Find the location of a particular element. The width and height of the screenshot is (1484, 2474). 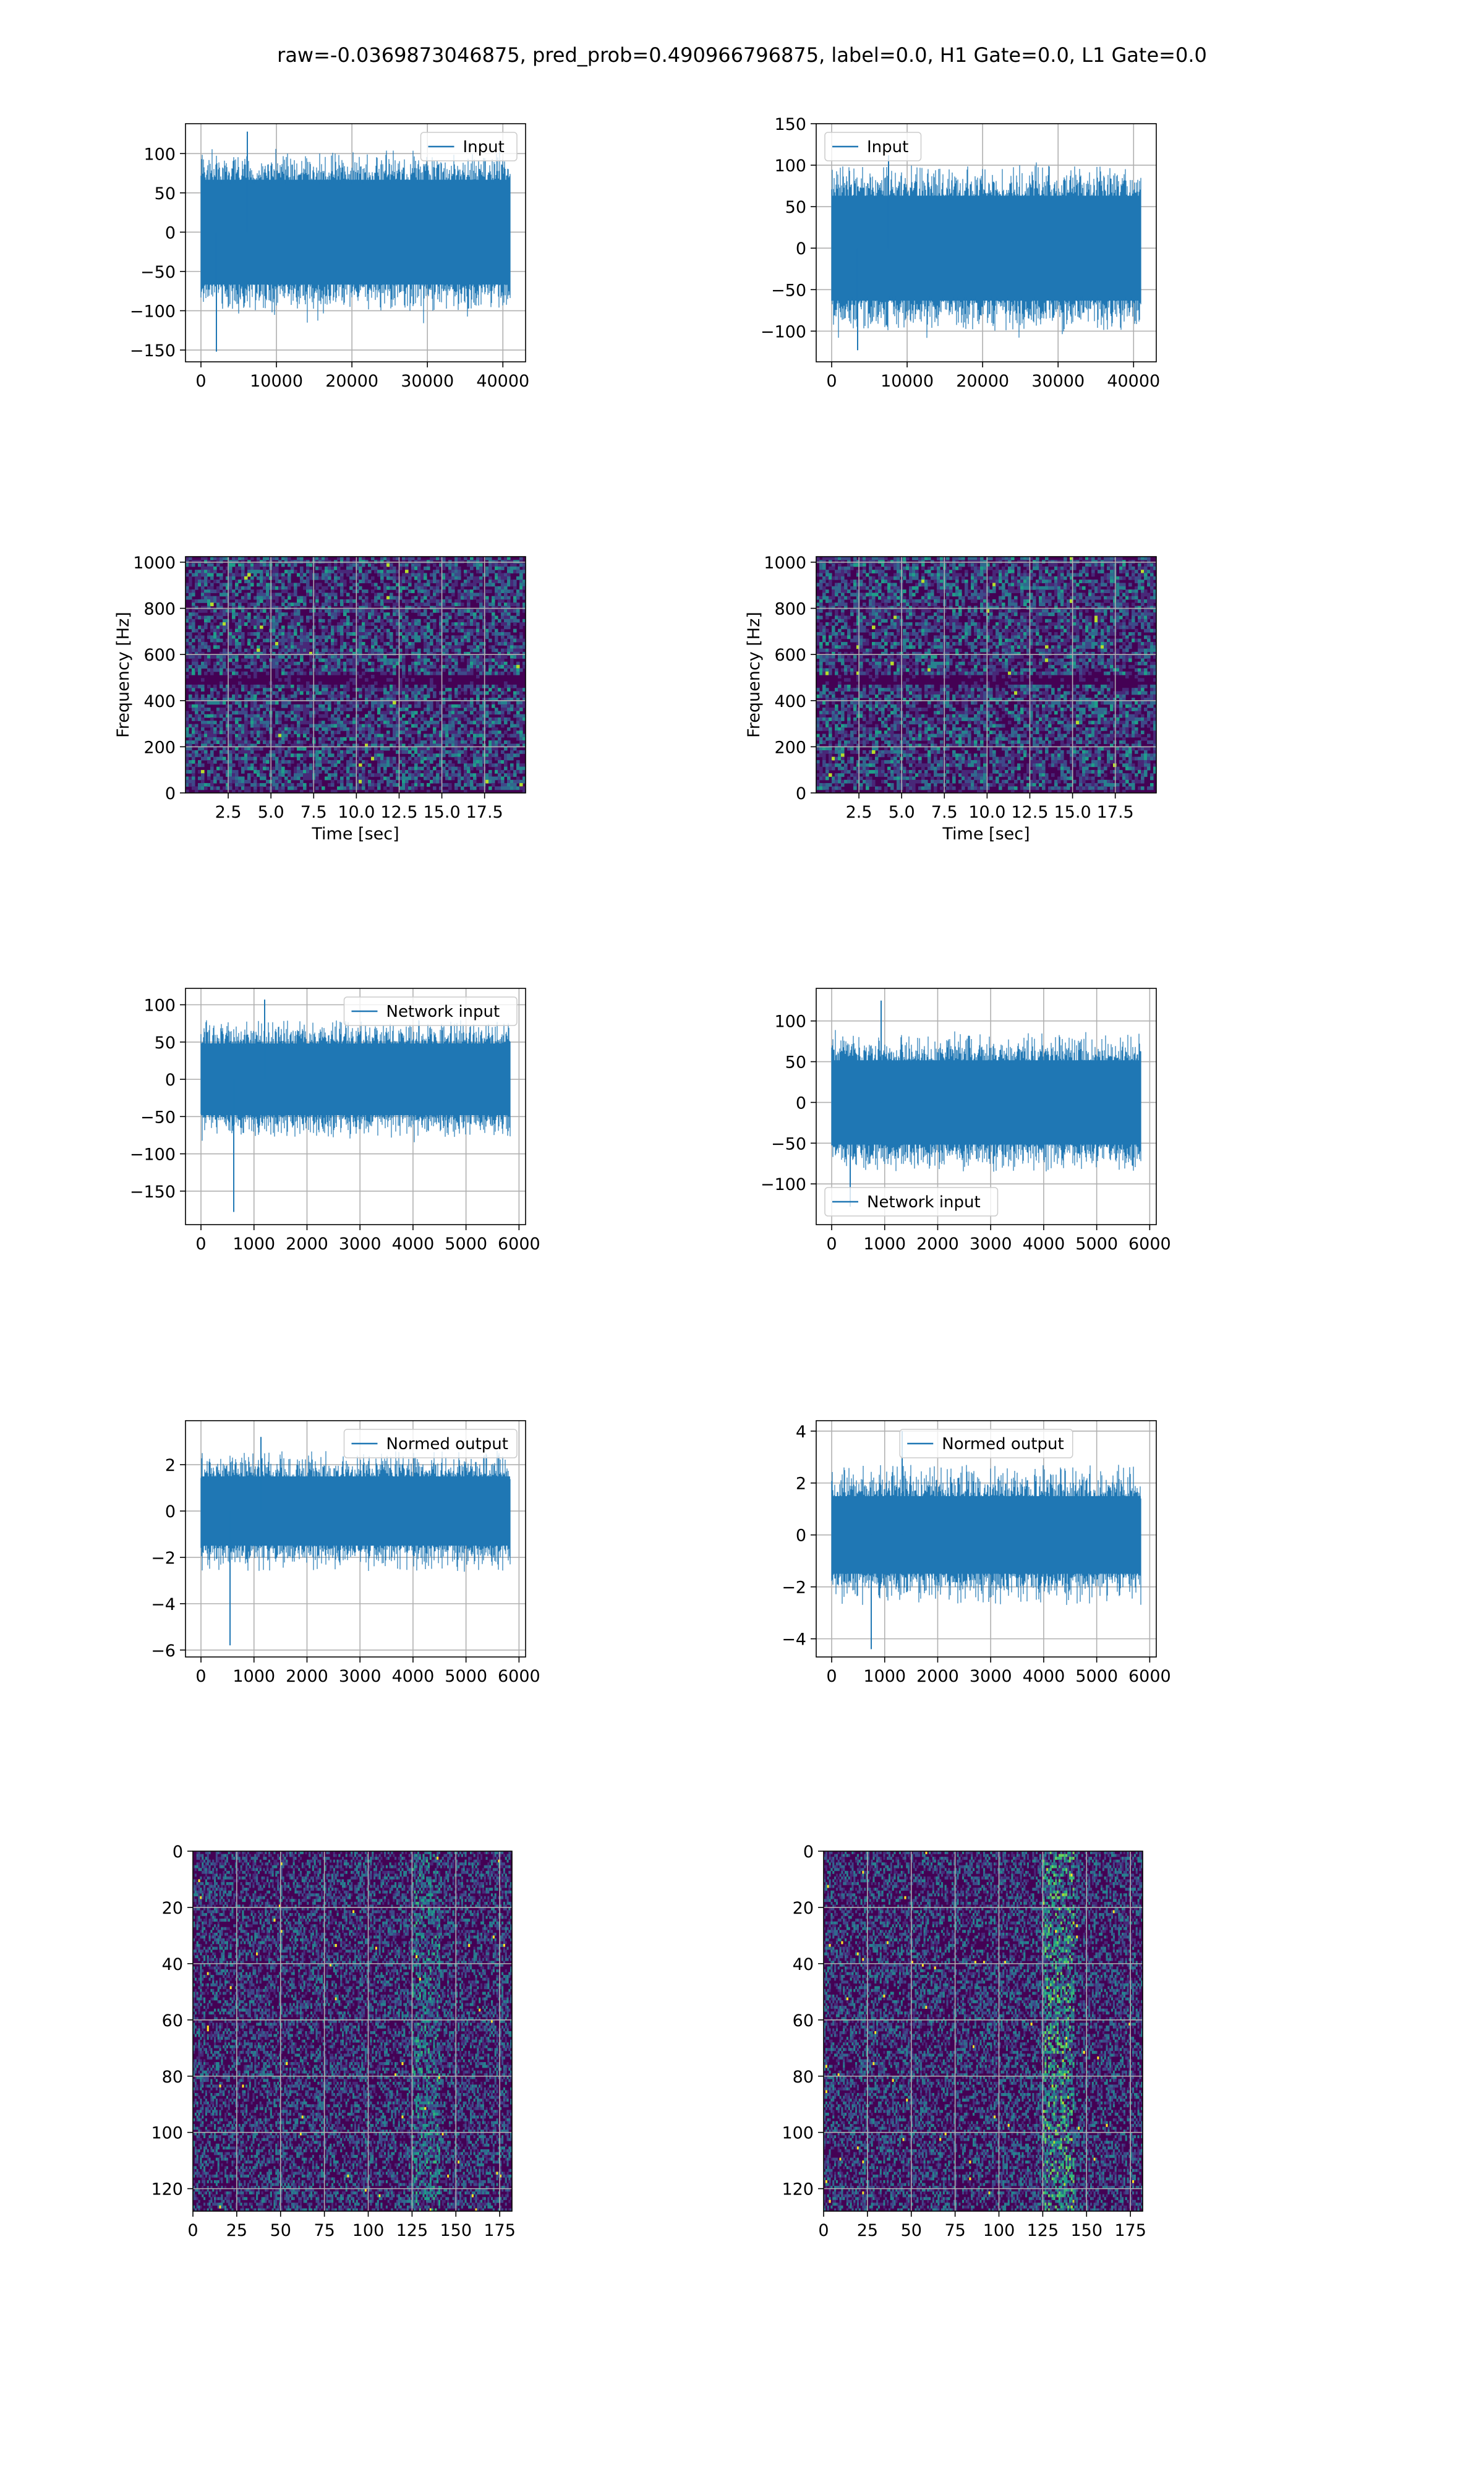

input-left-ytick-label: 50 is located at coordinates (165, 193).